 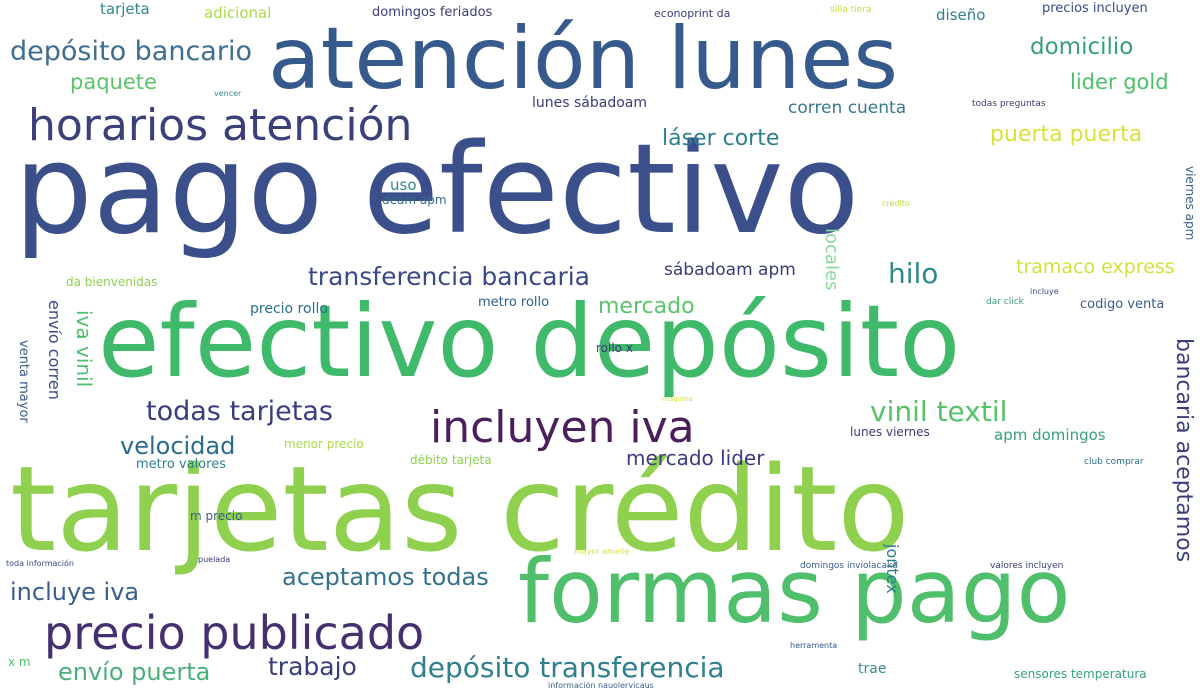 I want to click on word-incluyen-iva: incluyen iva, so click(x=562, y=427).